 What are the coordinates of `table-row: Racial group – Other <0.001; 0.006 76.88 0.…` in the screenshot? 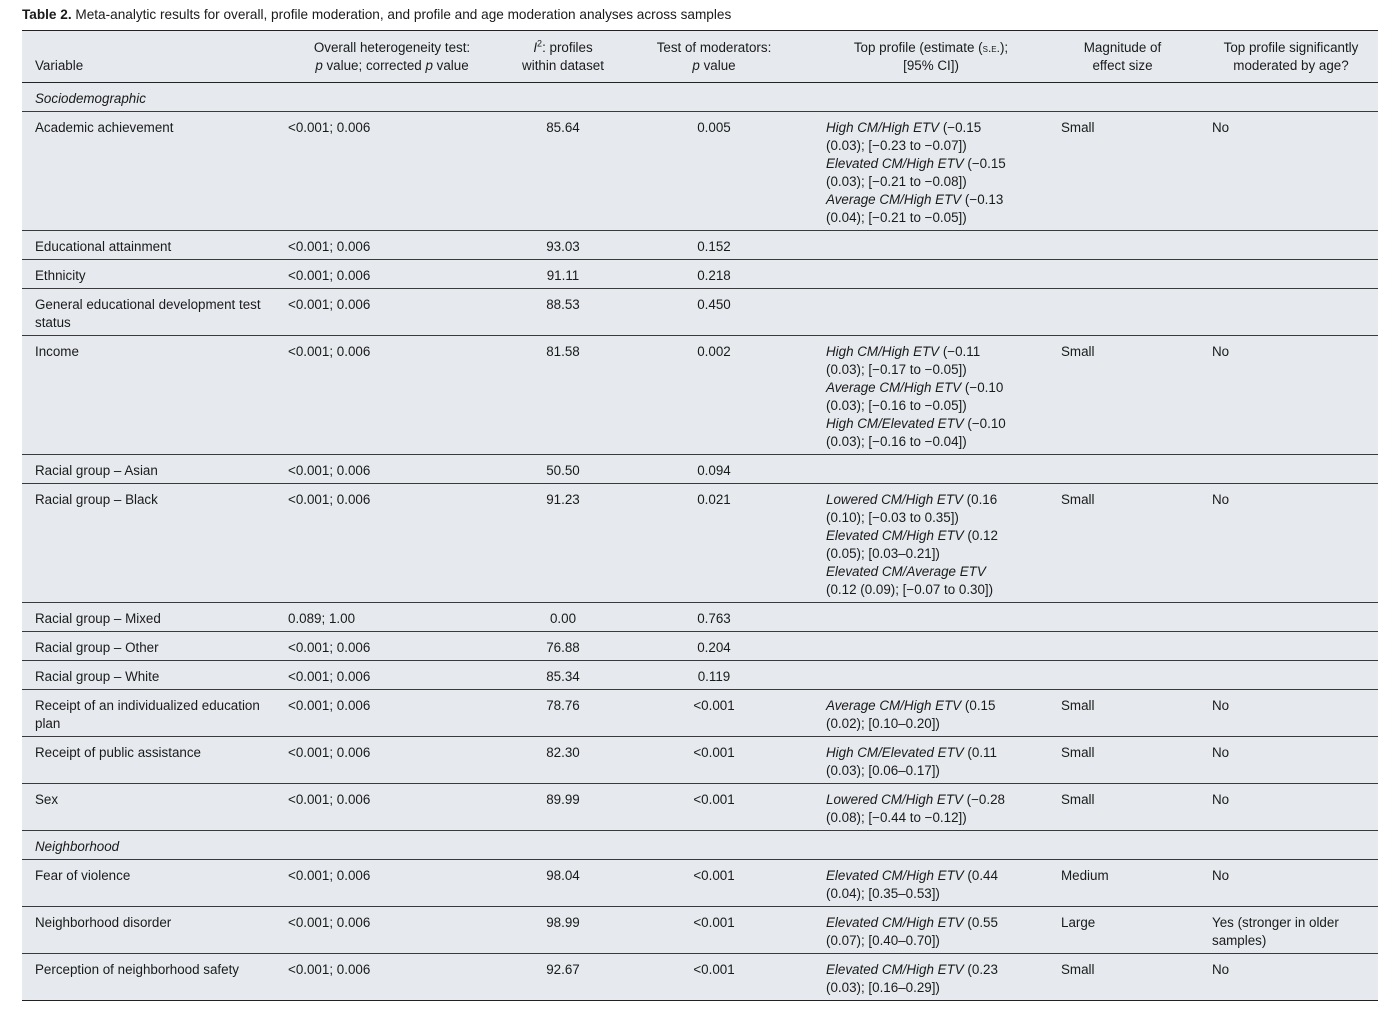 It's located at (700, 646).